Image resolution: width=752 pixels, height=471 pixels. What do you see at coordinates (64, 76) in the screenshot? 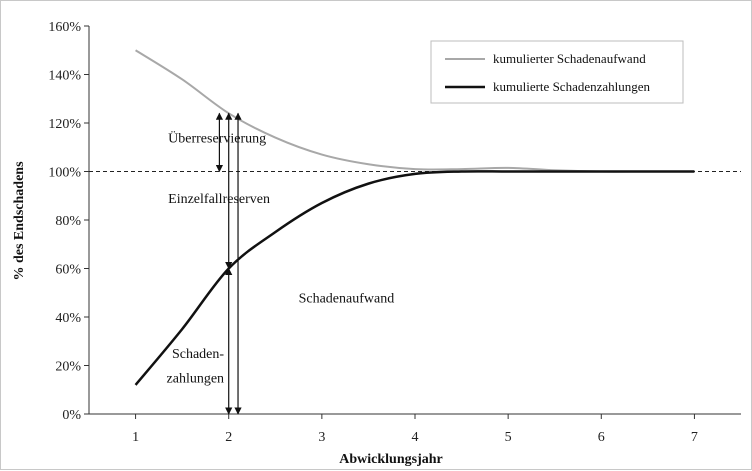
I see `y-tick-label: 140%` at bounding box center [64, 76].